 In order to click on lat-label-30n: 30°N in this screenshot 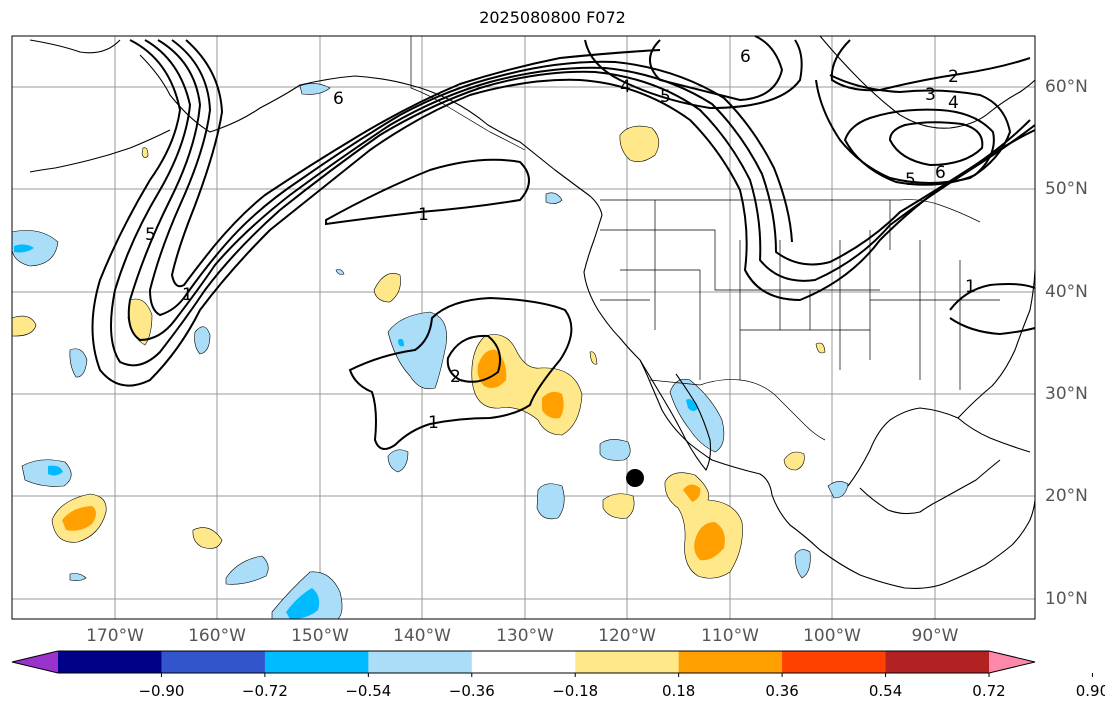, I will do `click(1066, 394)`.